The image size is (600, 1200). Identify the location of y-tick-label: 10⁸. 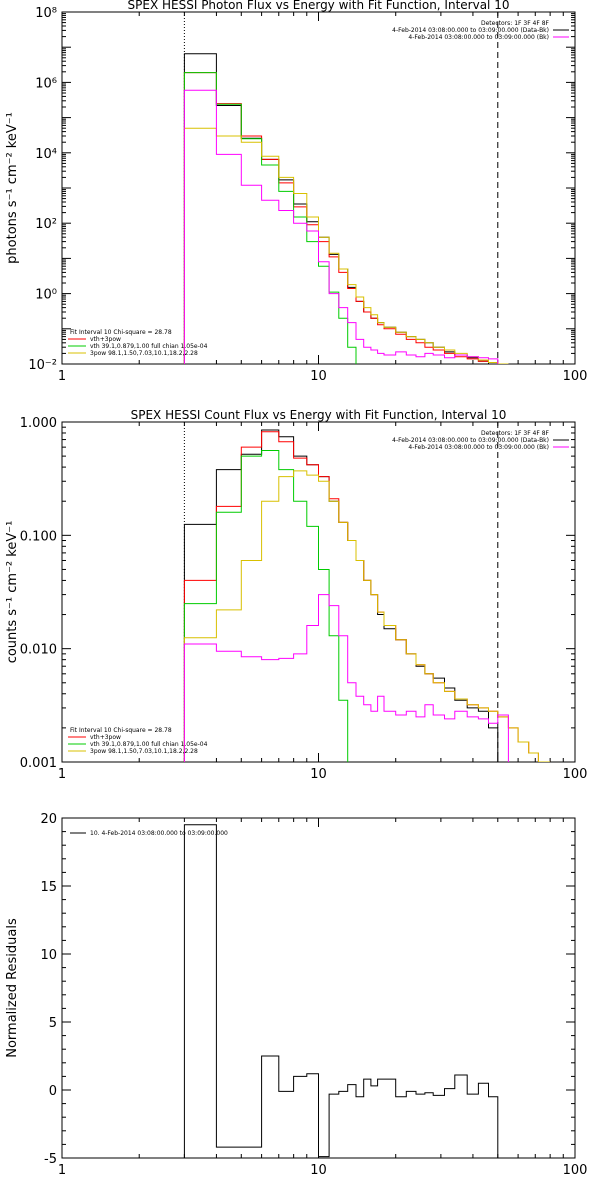
(46, 13).